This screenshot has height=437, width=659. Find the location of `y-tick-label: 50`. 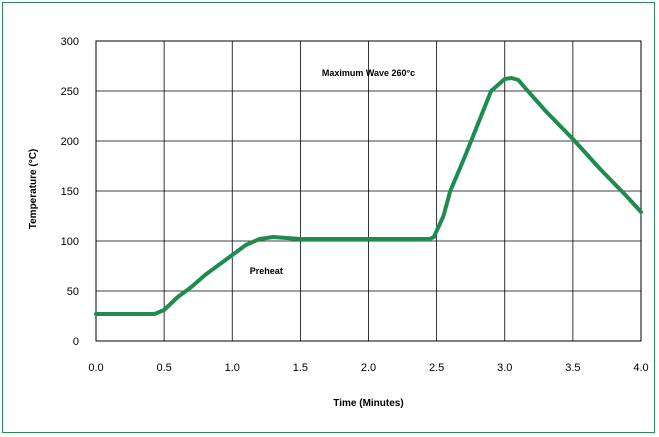

y-tick-label: 50 is located at coordinates (73, 292).